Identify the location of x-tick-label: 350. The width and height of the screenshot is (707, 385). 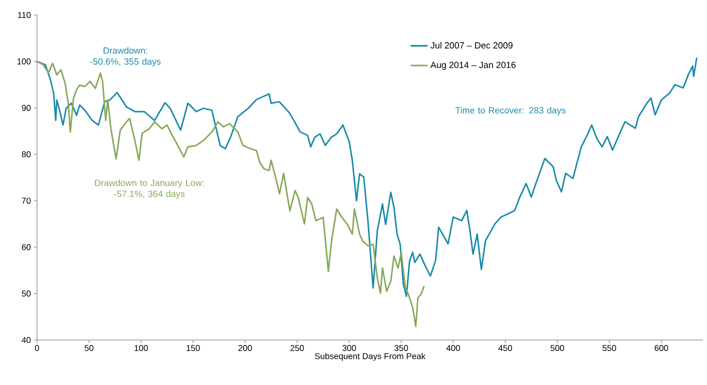
(401, 348).